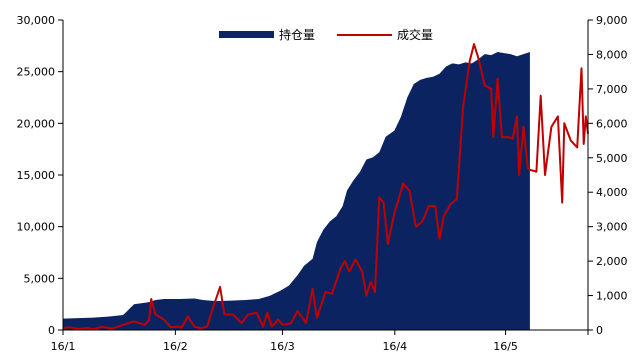 This screenshot has height=354, width=638. I want to click on left-tick-label: 25,000, so click(36, 72).